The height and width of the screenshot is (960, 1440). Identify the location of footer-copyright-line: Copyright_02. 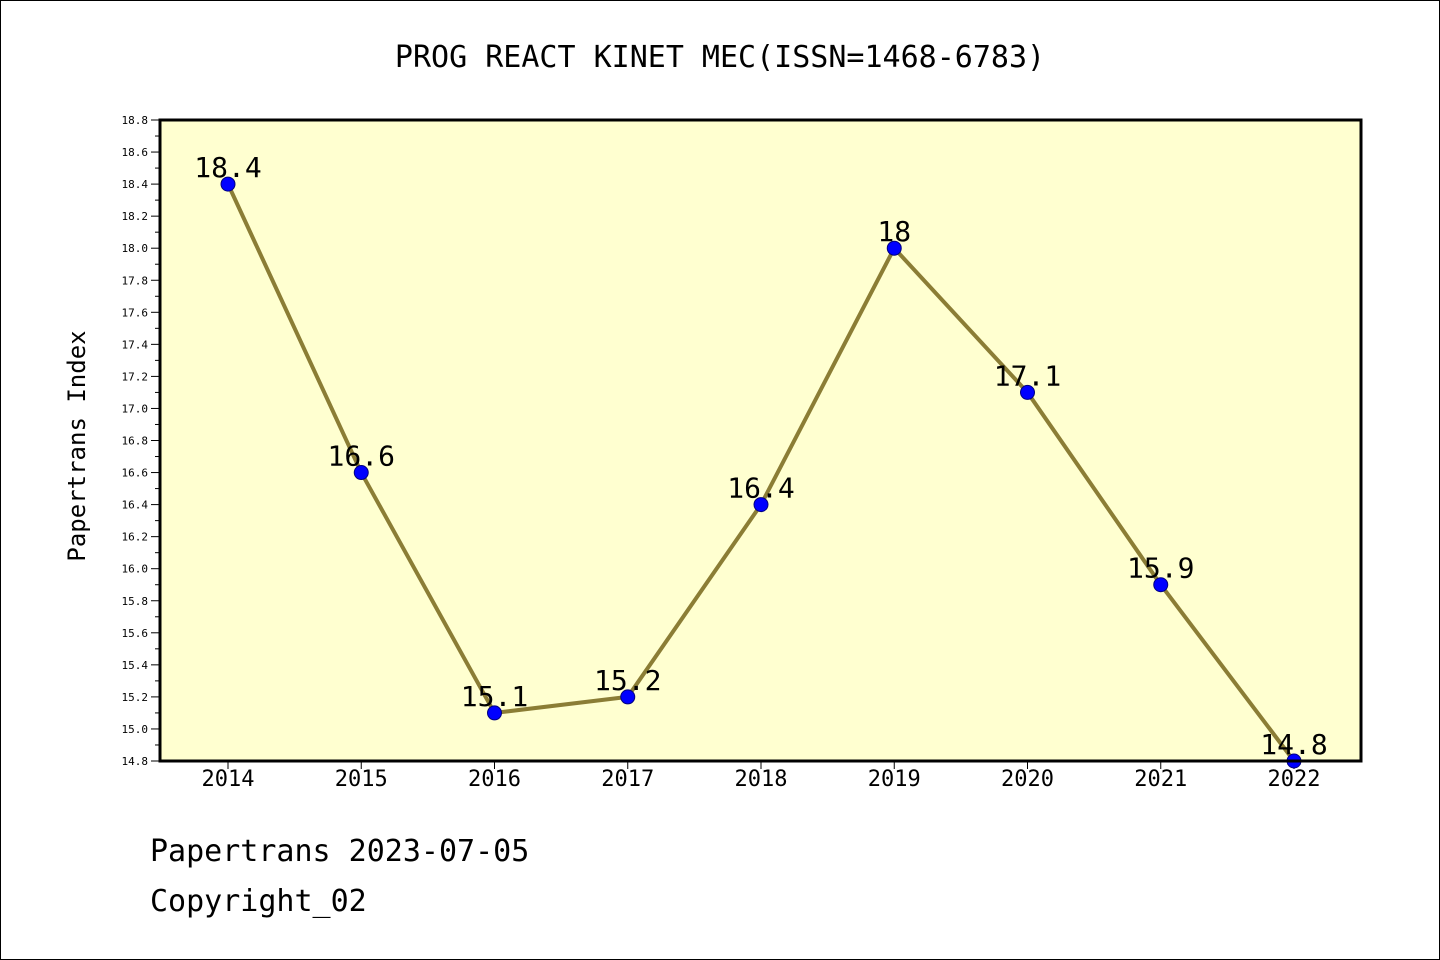
(258, 901).